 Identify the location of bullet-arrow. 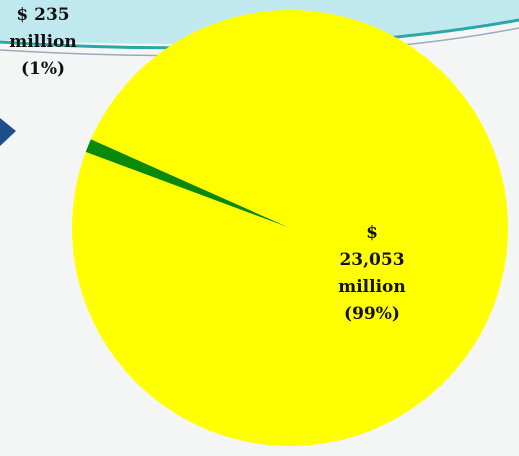
(8, 132).